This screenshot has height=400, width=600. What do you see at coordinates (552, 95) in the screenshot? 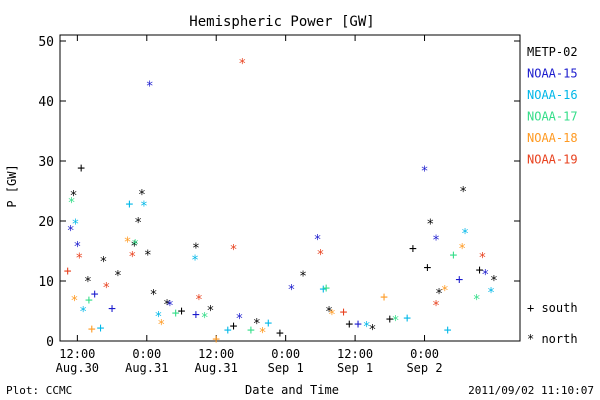
I see `legend-entry: NOAA-16` at bounding box center [552, 95].